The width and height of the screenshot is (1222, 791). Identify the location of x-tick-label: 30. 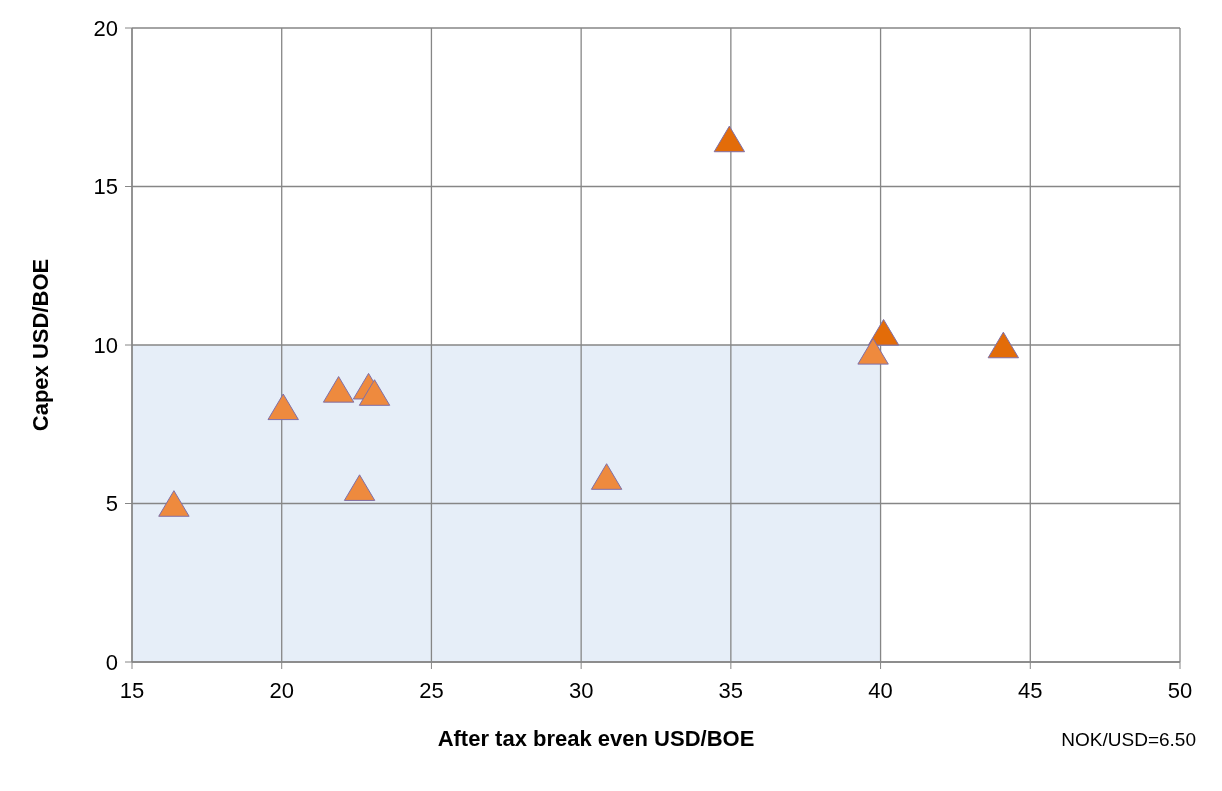
(581, 690).